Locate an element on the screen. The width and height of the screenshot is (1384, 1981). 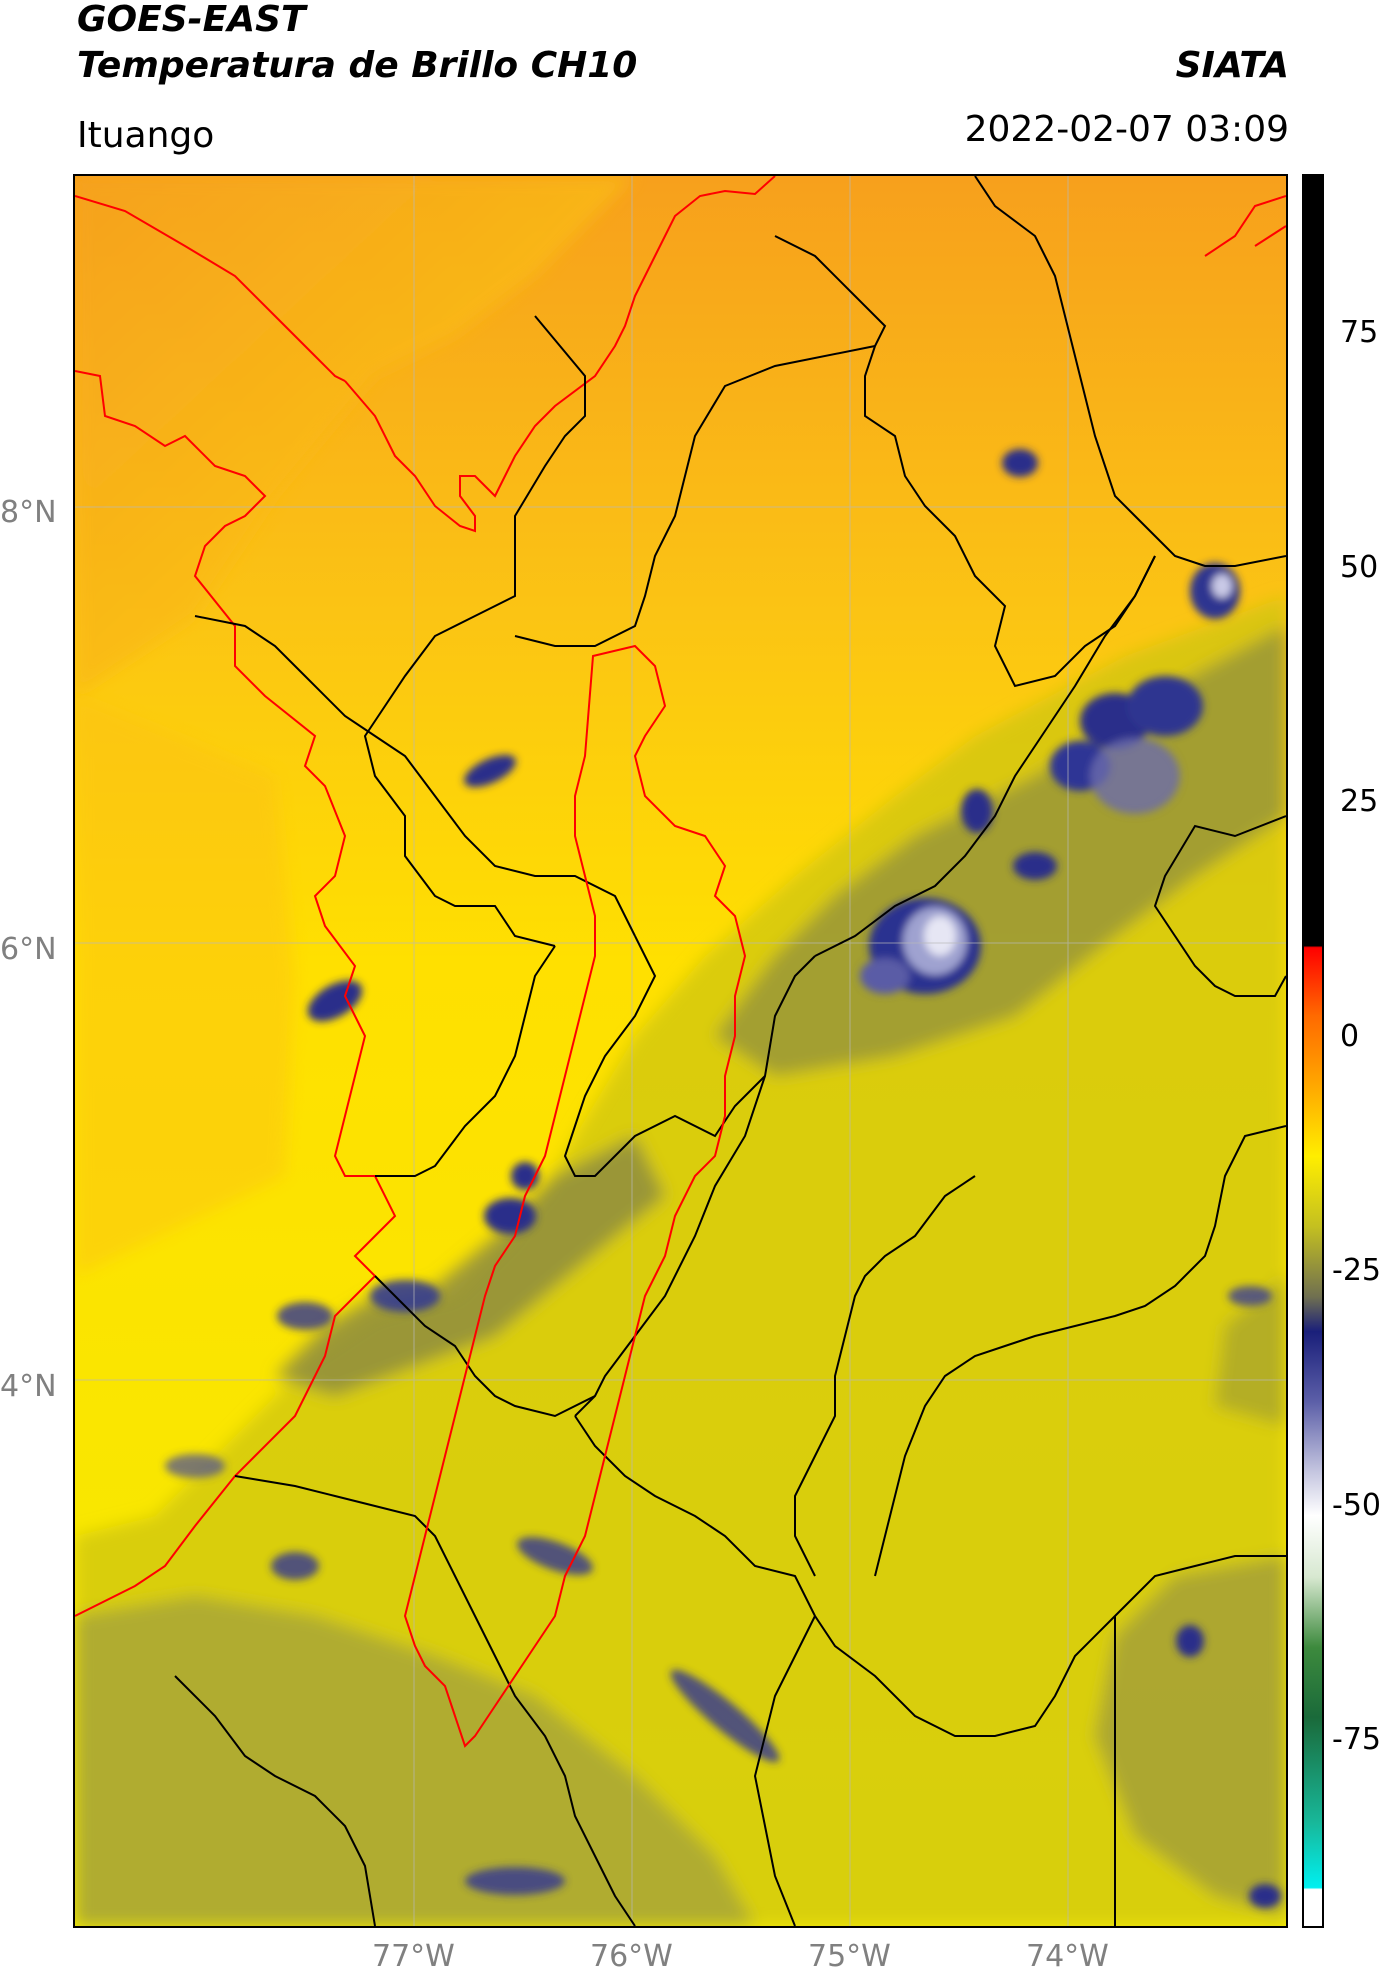
organization-label: SIATA is located at coordinates (1232, 65).